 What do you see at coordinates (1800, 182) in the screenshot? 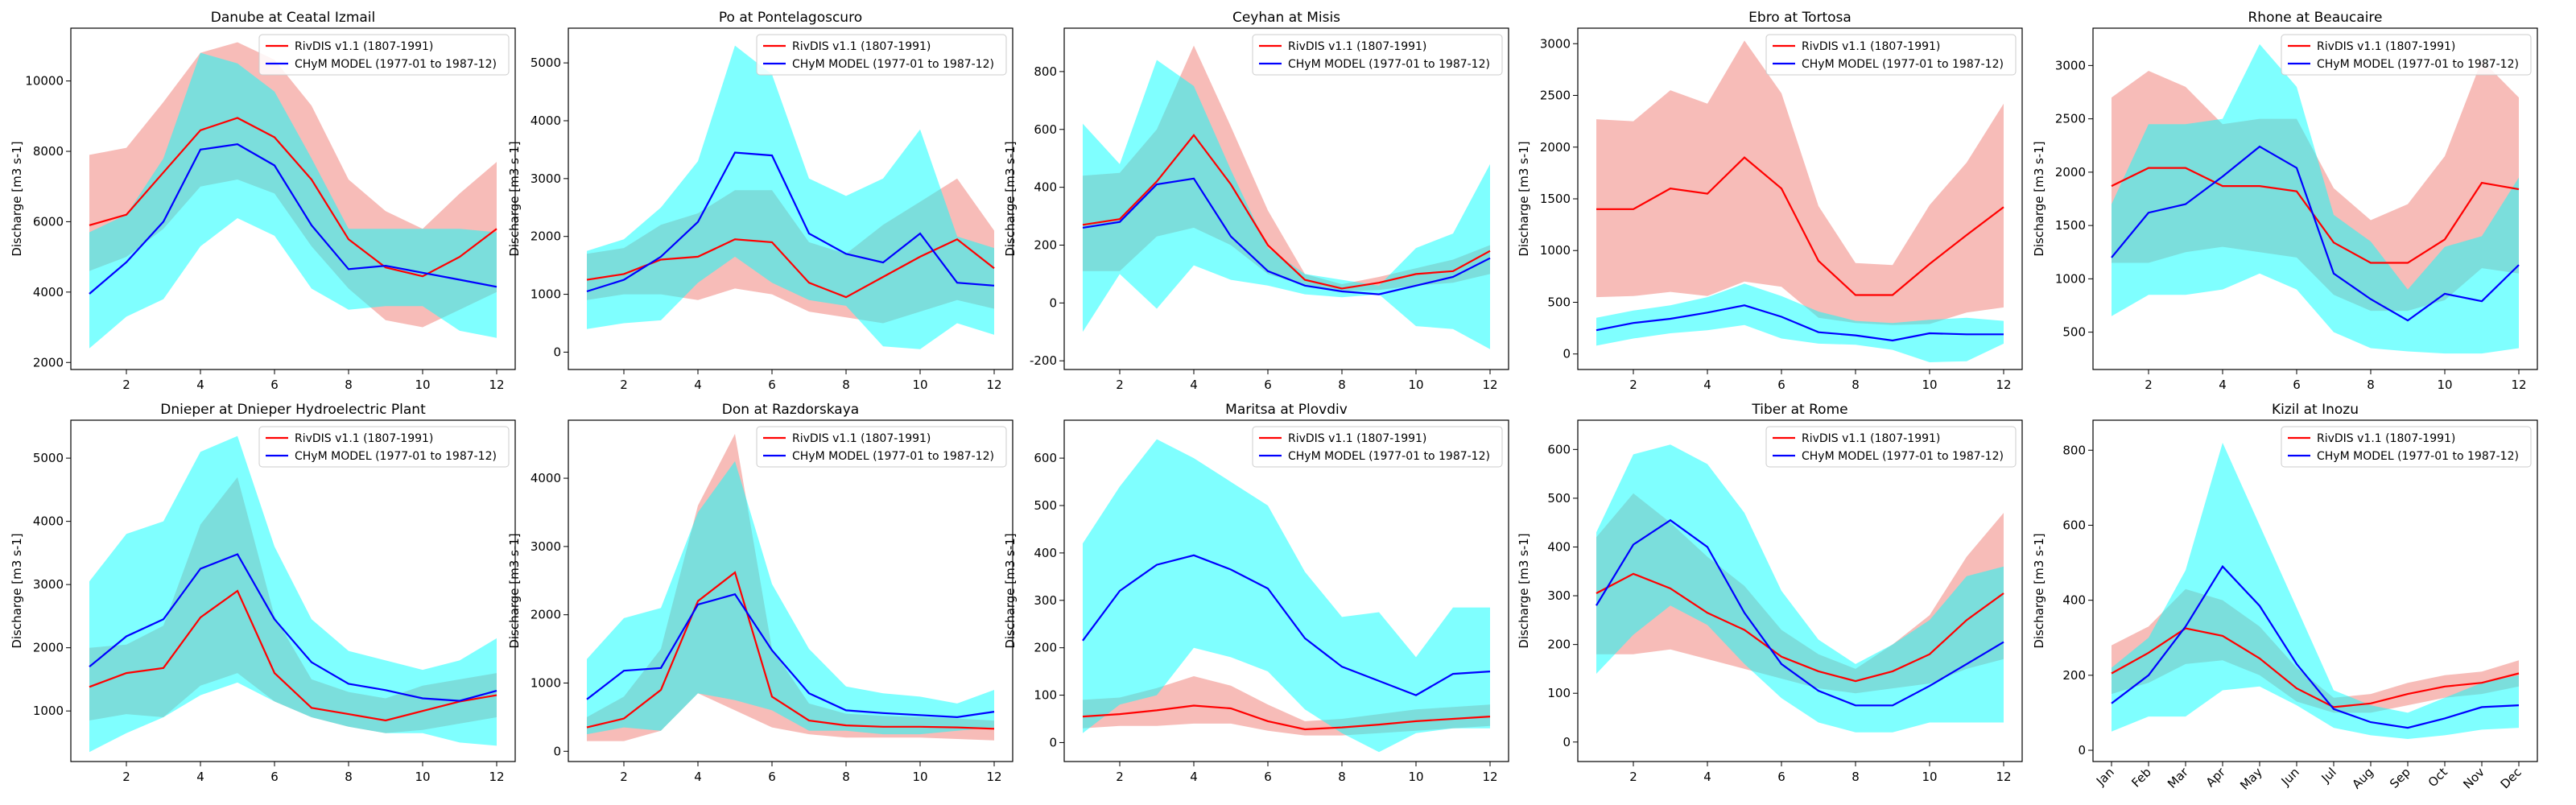
I see `rivdis-range-band` at bounding box center [1800, 182].